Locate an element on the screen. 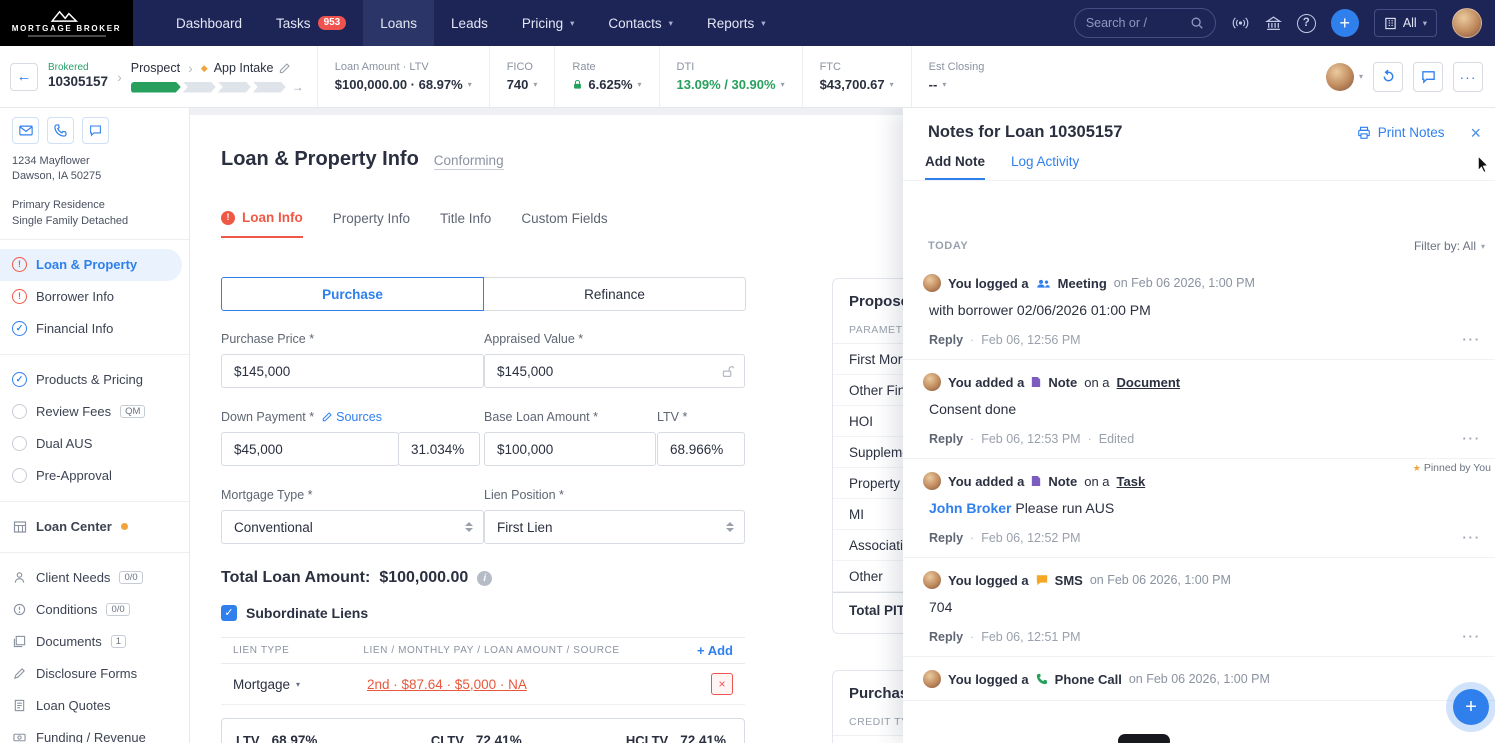  broadcast-icon is located at coordinates (1240, 23).